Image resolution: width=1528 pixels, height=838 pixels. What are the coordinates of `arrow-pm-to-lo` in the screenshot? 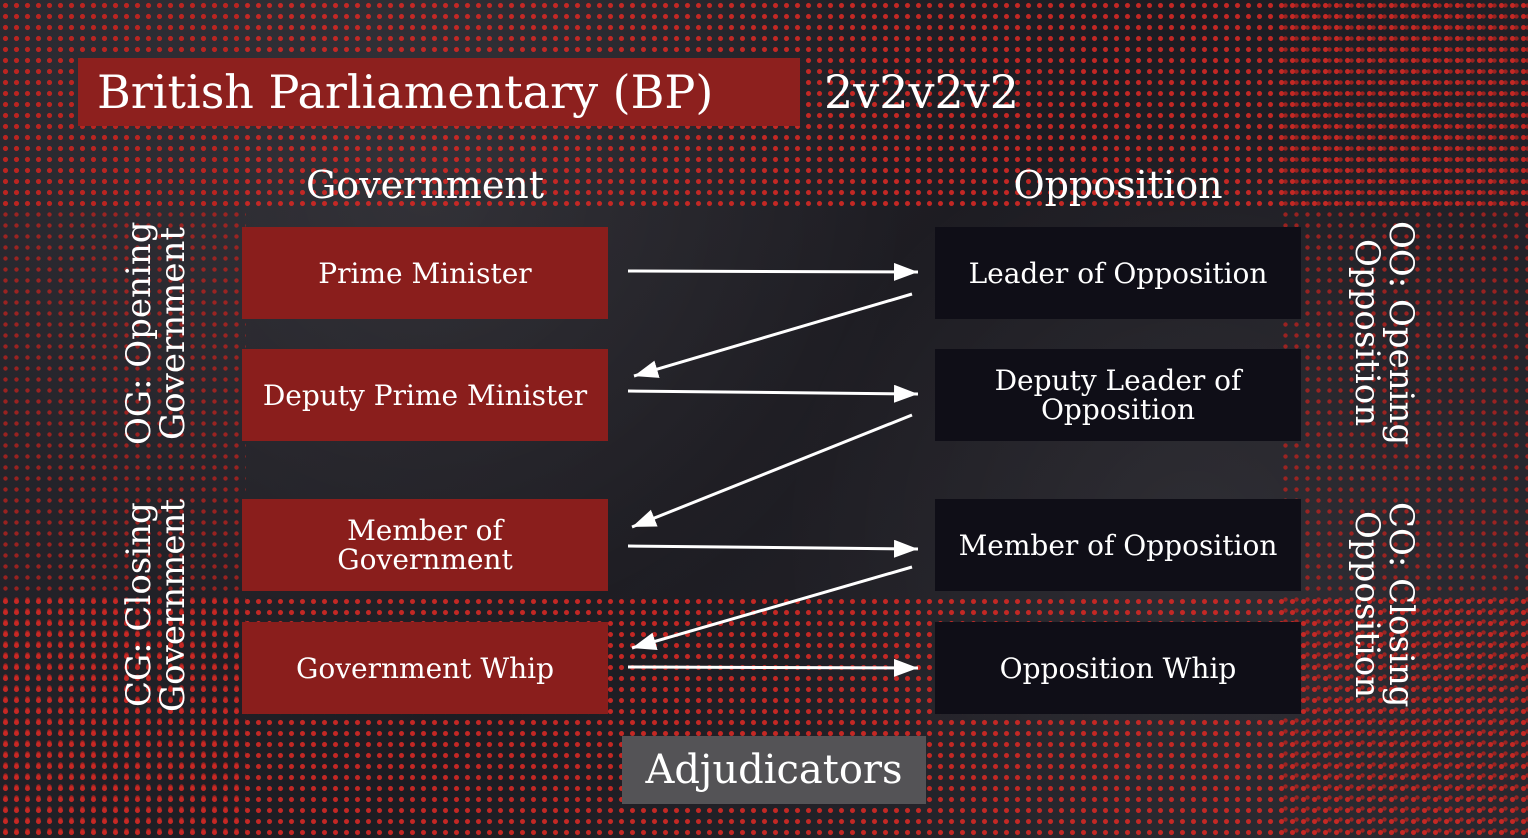 It's located at (773, 271).